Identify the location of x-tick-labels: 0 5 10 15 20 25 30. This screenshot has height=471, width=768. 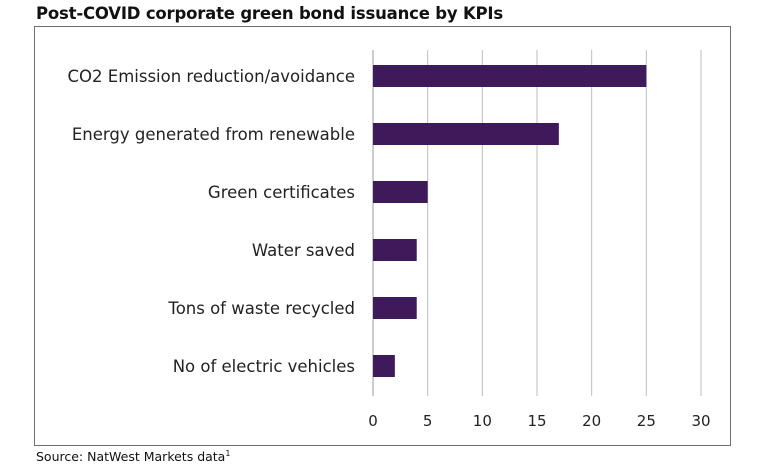
(539, 421).